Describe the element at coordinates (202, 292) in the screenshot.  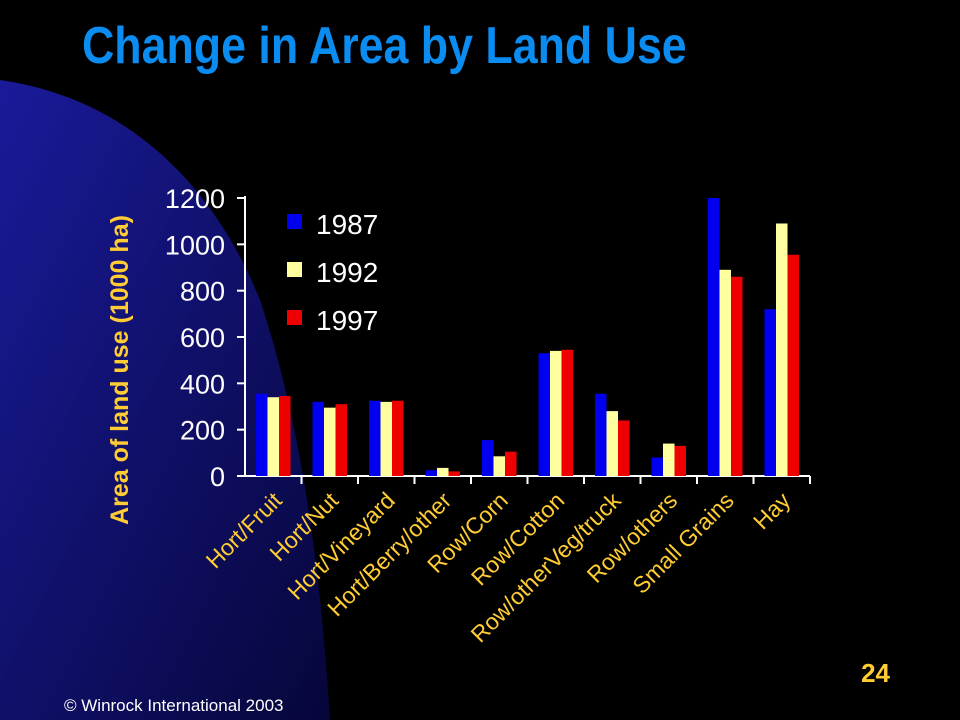
I see `y-tick-label: 800` at that location.